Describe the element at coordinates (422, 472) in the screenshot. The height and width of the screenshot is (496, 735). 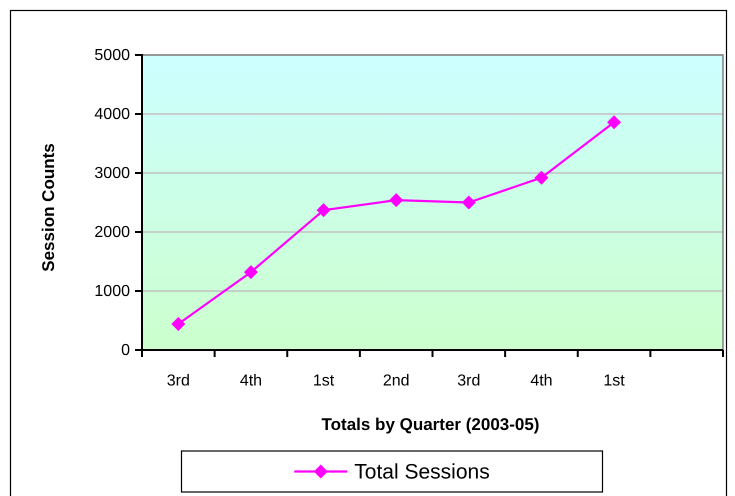
I see `legend-label: Total Sessions` at that location.